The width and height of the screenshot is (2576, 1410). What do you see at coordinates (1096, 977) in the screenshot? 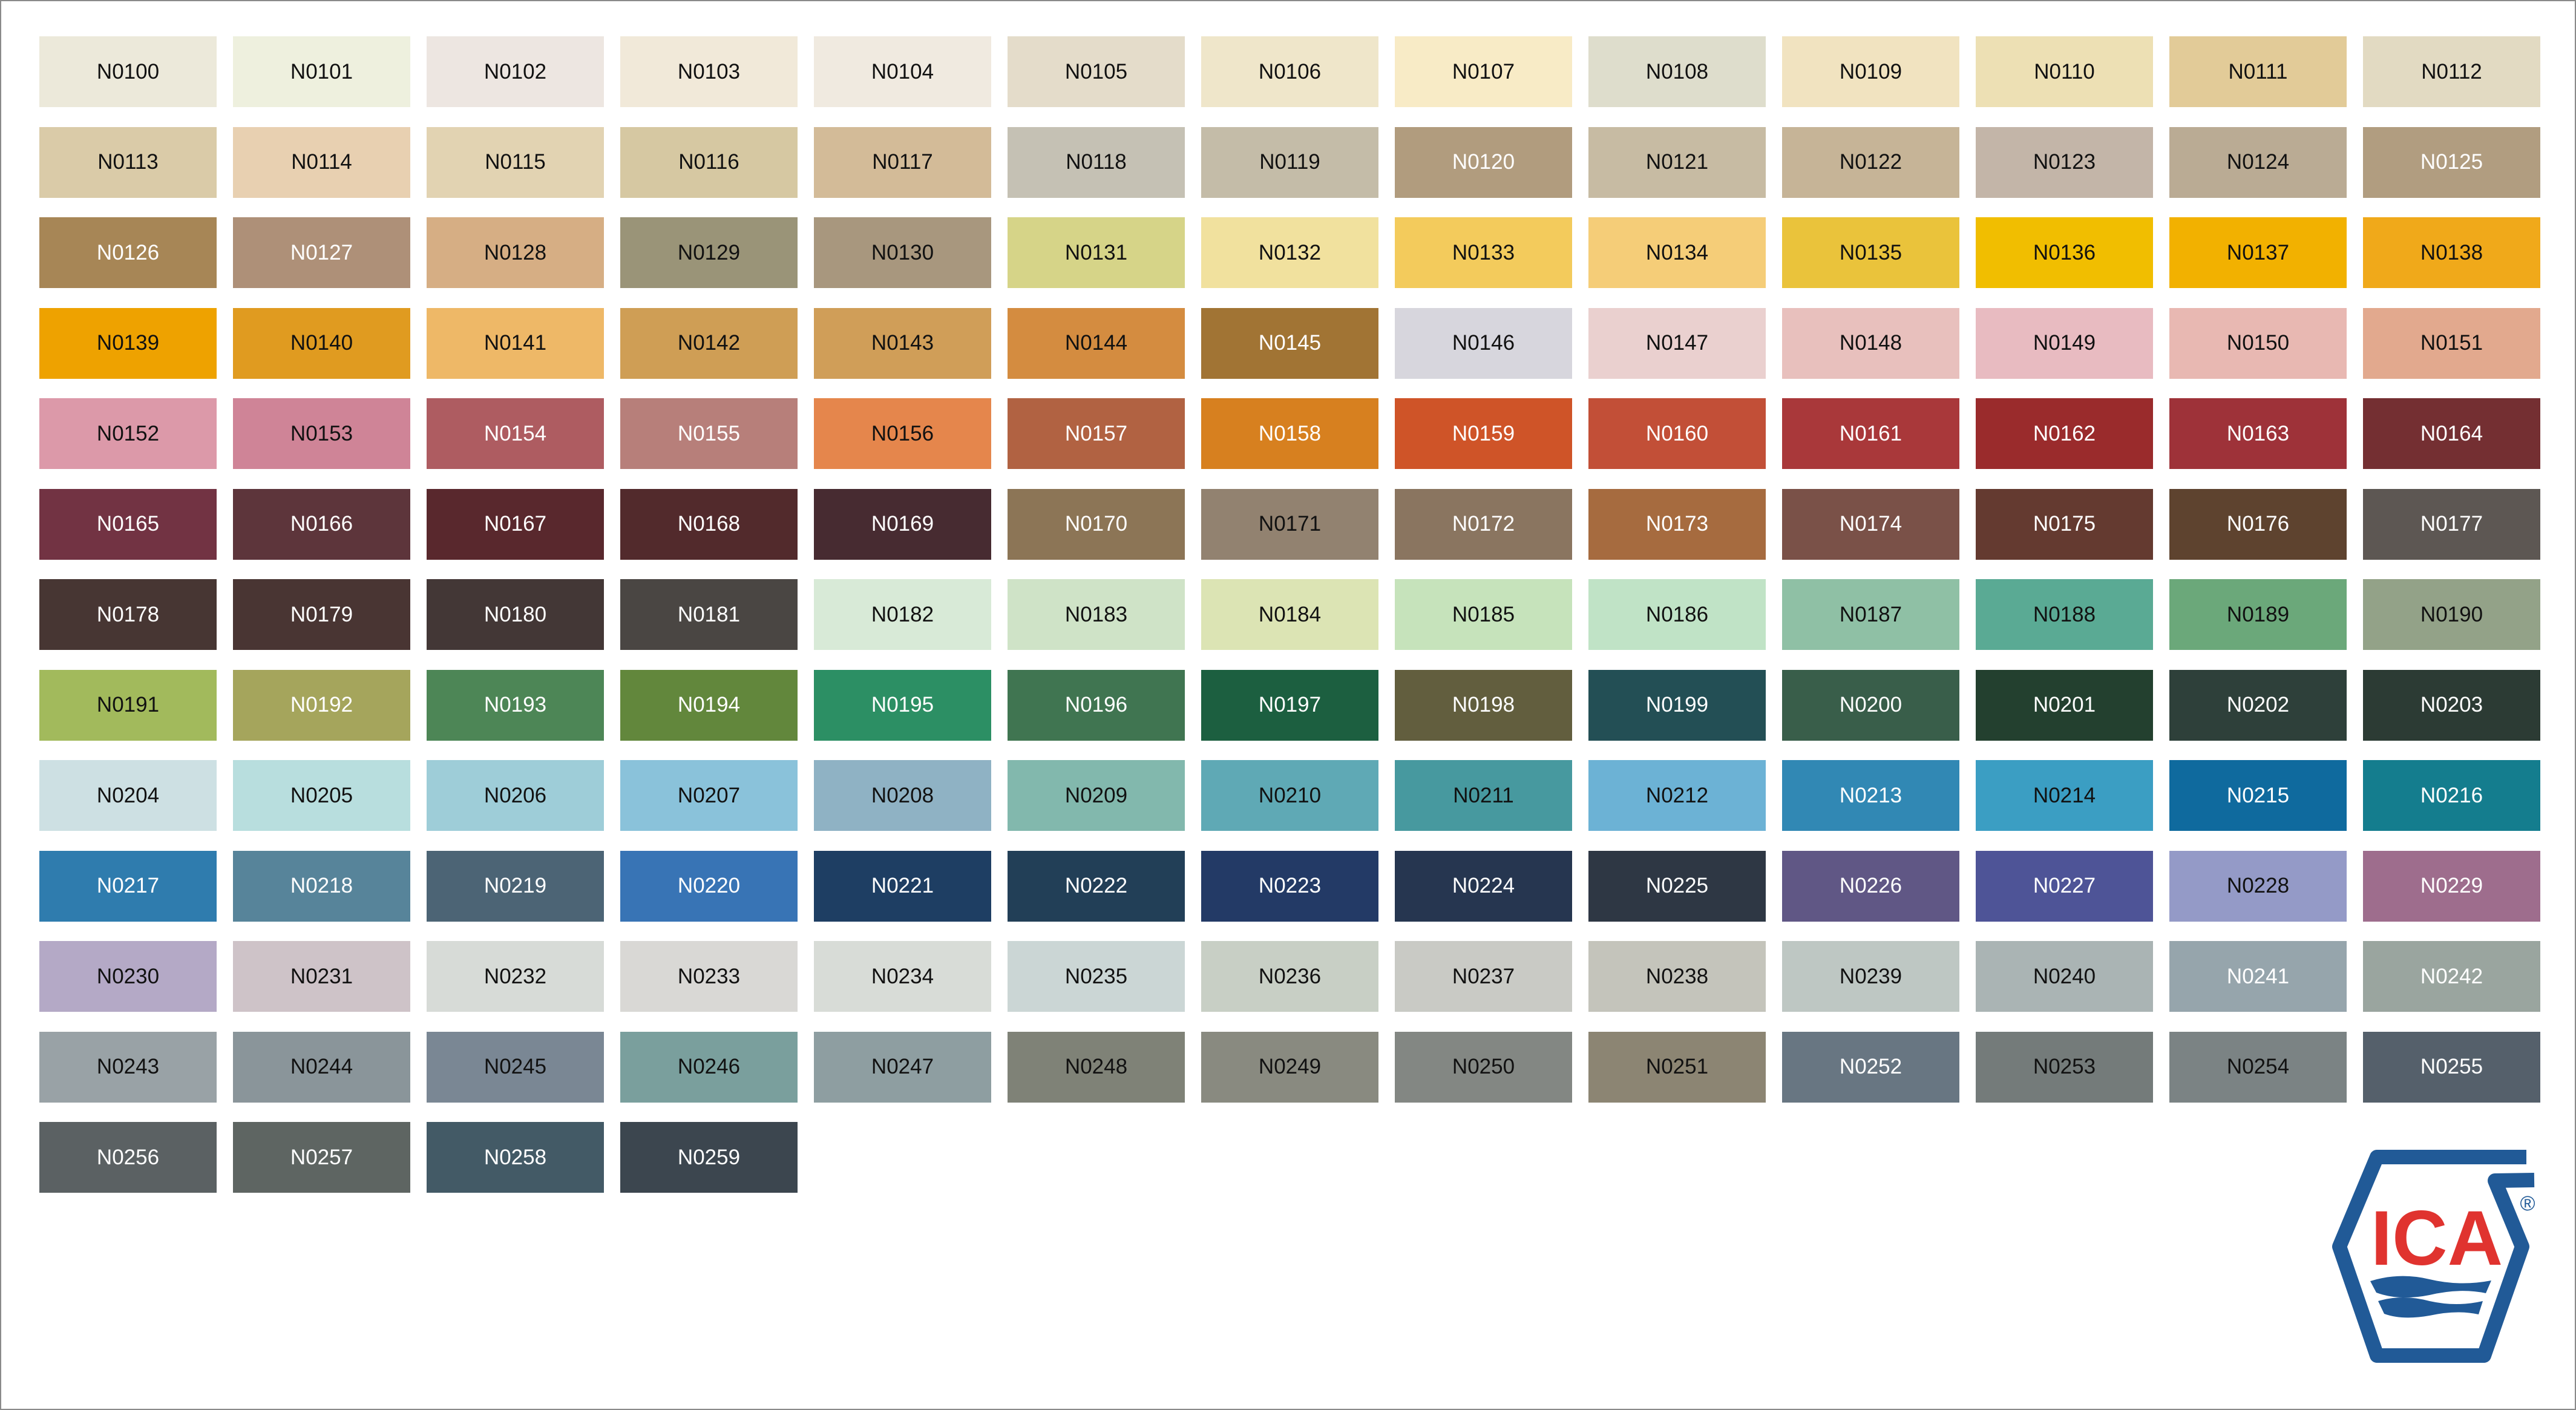
I see `color-swatch: N0235` at bounding box center [1096, 977].